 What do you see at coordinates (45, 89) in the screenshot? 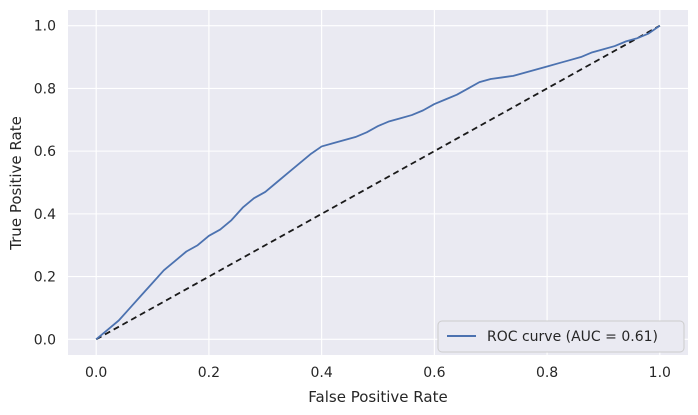
I see `y-tick-label: 0.8` at bounding box center [45, 89].